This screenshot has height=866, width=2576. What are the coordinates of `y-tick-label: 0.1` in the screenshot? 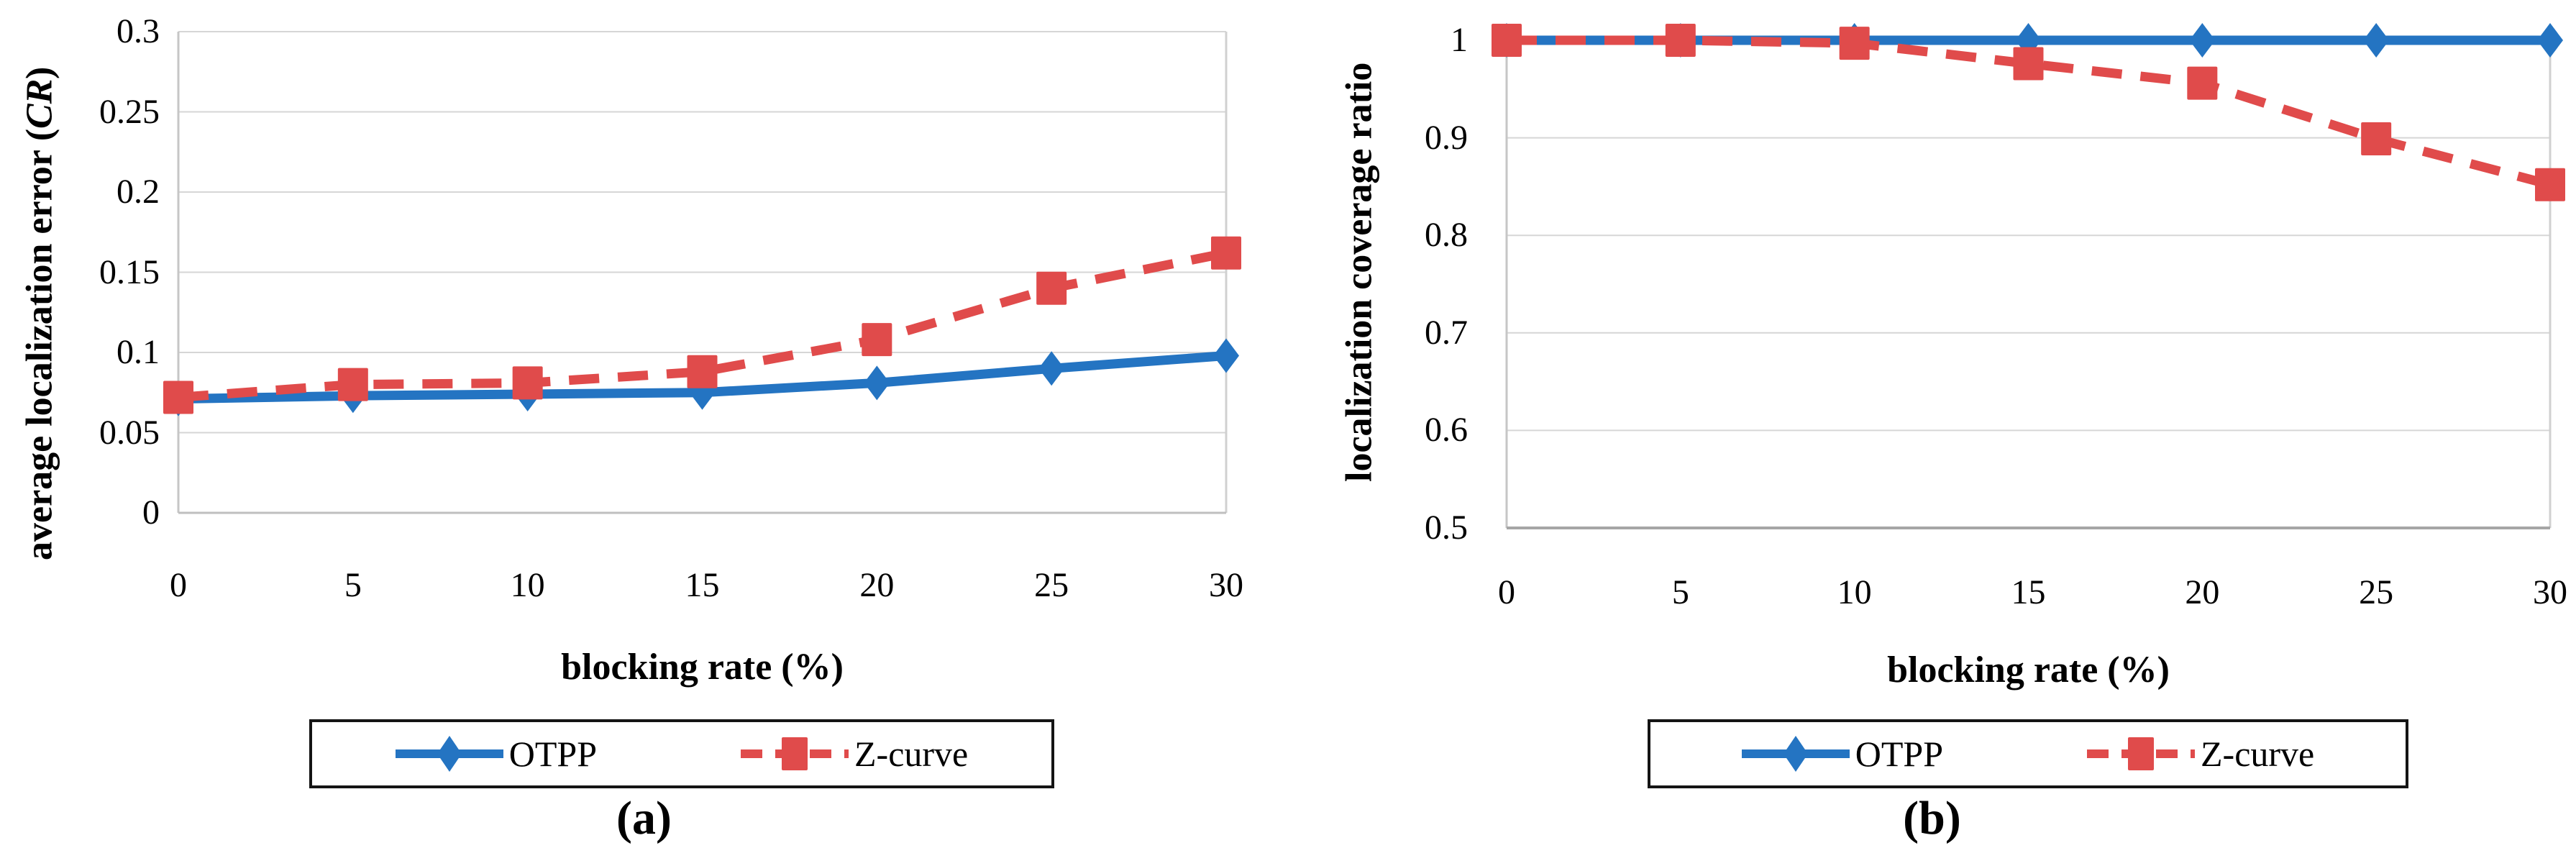 It's located at (138, 352).